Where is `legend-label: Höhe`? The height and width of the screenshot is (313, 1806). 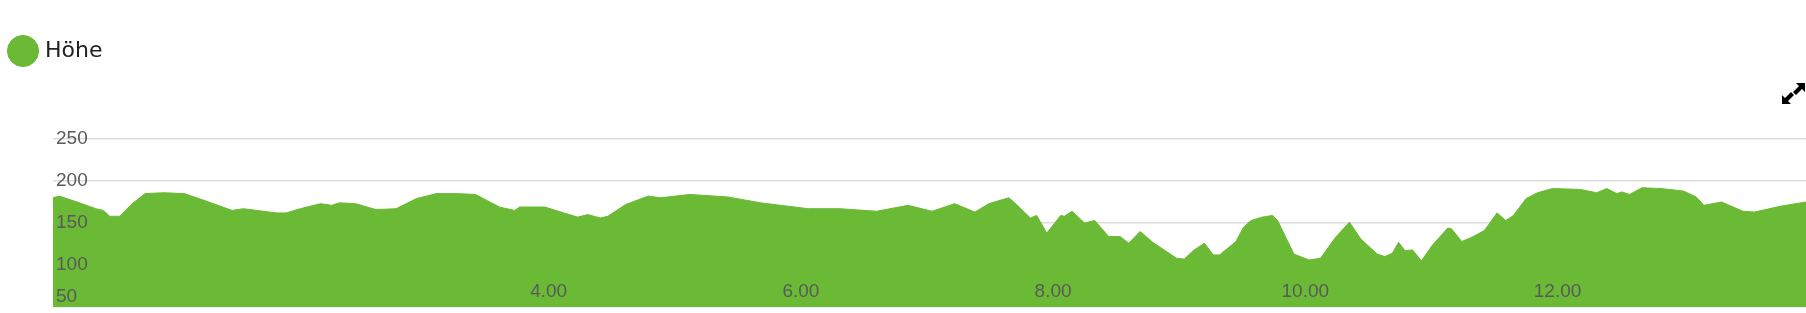
legend-label: Höhe is located at coordinates (74, 49).